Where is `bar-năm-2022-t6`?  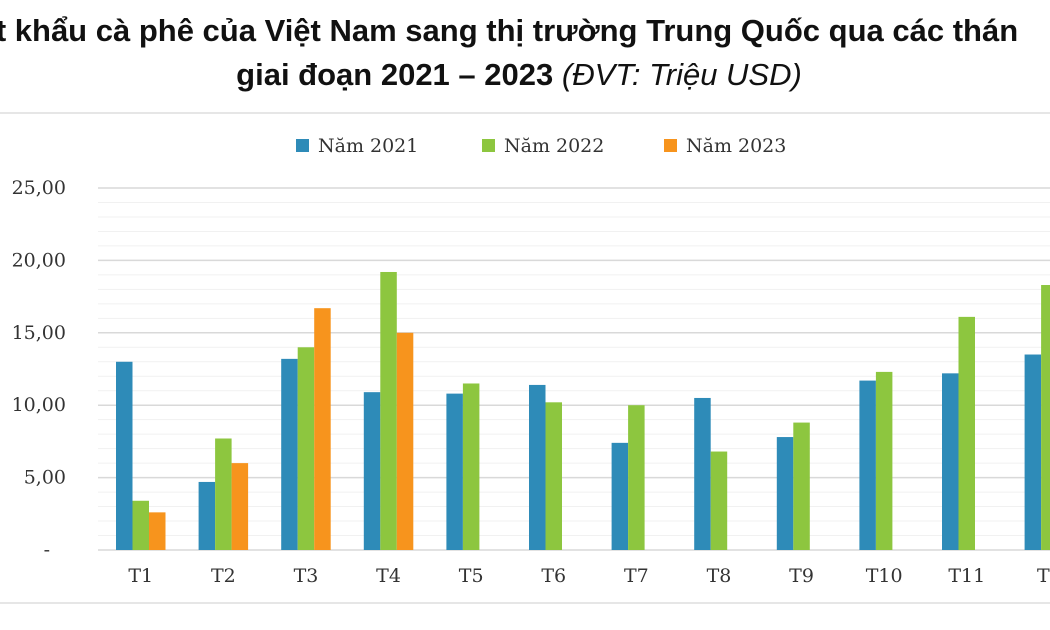 bar-năm-2022-t6 is located at coordinates (553, 476).